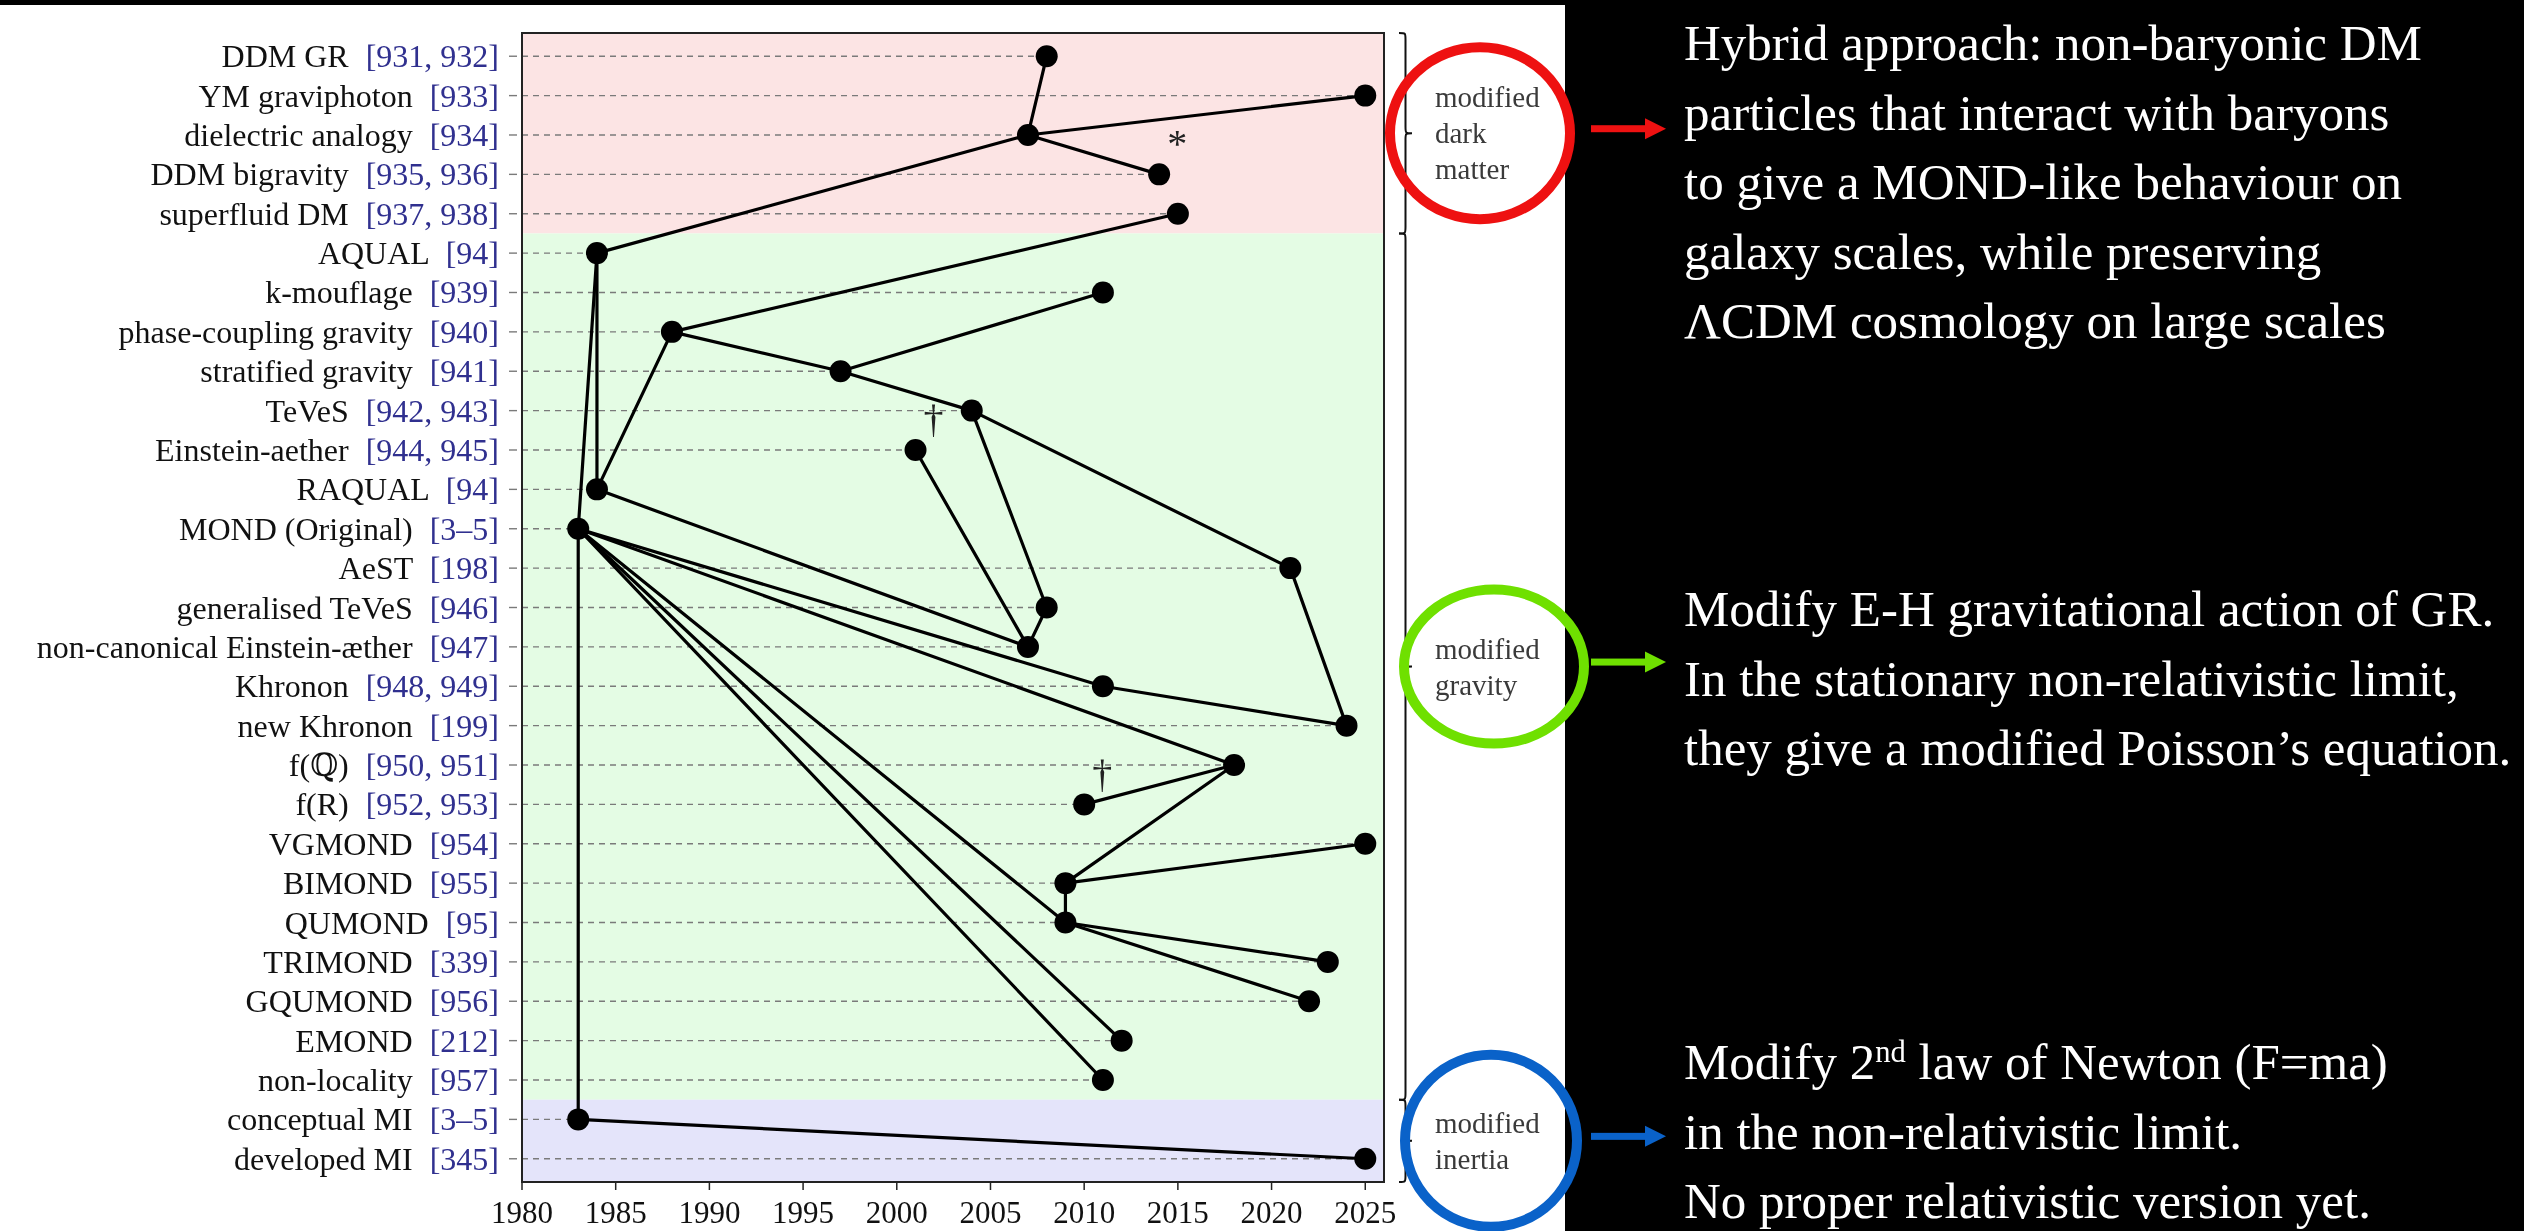 The height and width of the screenshot is (1231, 2524). I want to click on y-tick-label: conceptual MI [3–5], so click(362, 1119).